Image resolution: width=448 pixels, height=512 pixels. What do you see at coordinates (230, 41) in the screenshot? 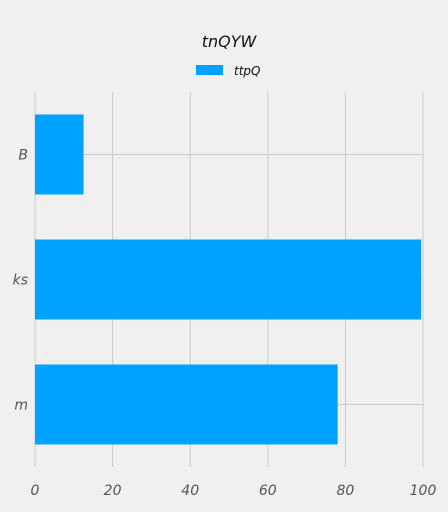
I see `chart-title: tnQYW` at bounding box center [230, 41].